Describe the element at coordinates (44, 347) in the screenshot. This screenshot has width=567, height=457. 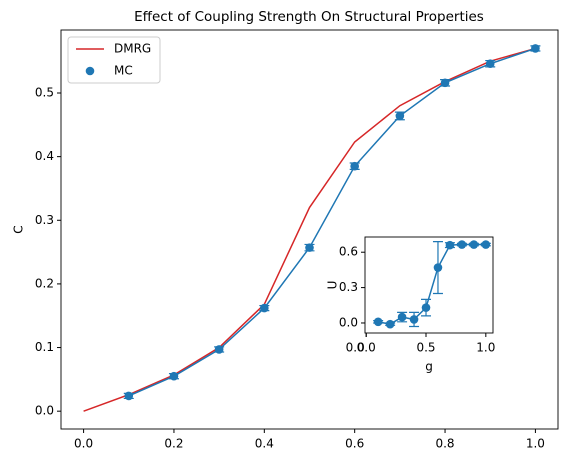
I see `y-tick-label: 0.1` at that location.